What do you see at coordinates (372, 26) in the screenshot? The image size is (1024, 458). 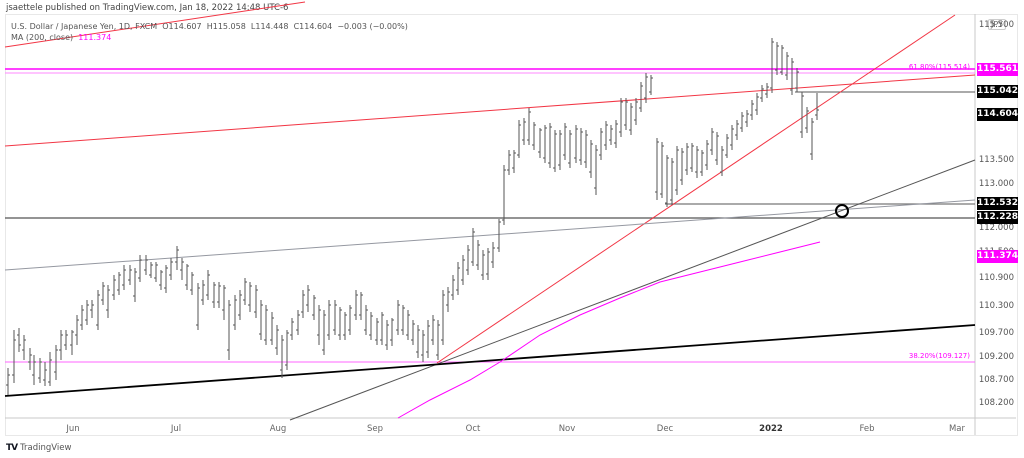 I see `change-value: −0.003 (−0.00%)` at bounding box center [372, 26].